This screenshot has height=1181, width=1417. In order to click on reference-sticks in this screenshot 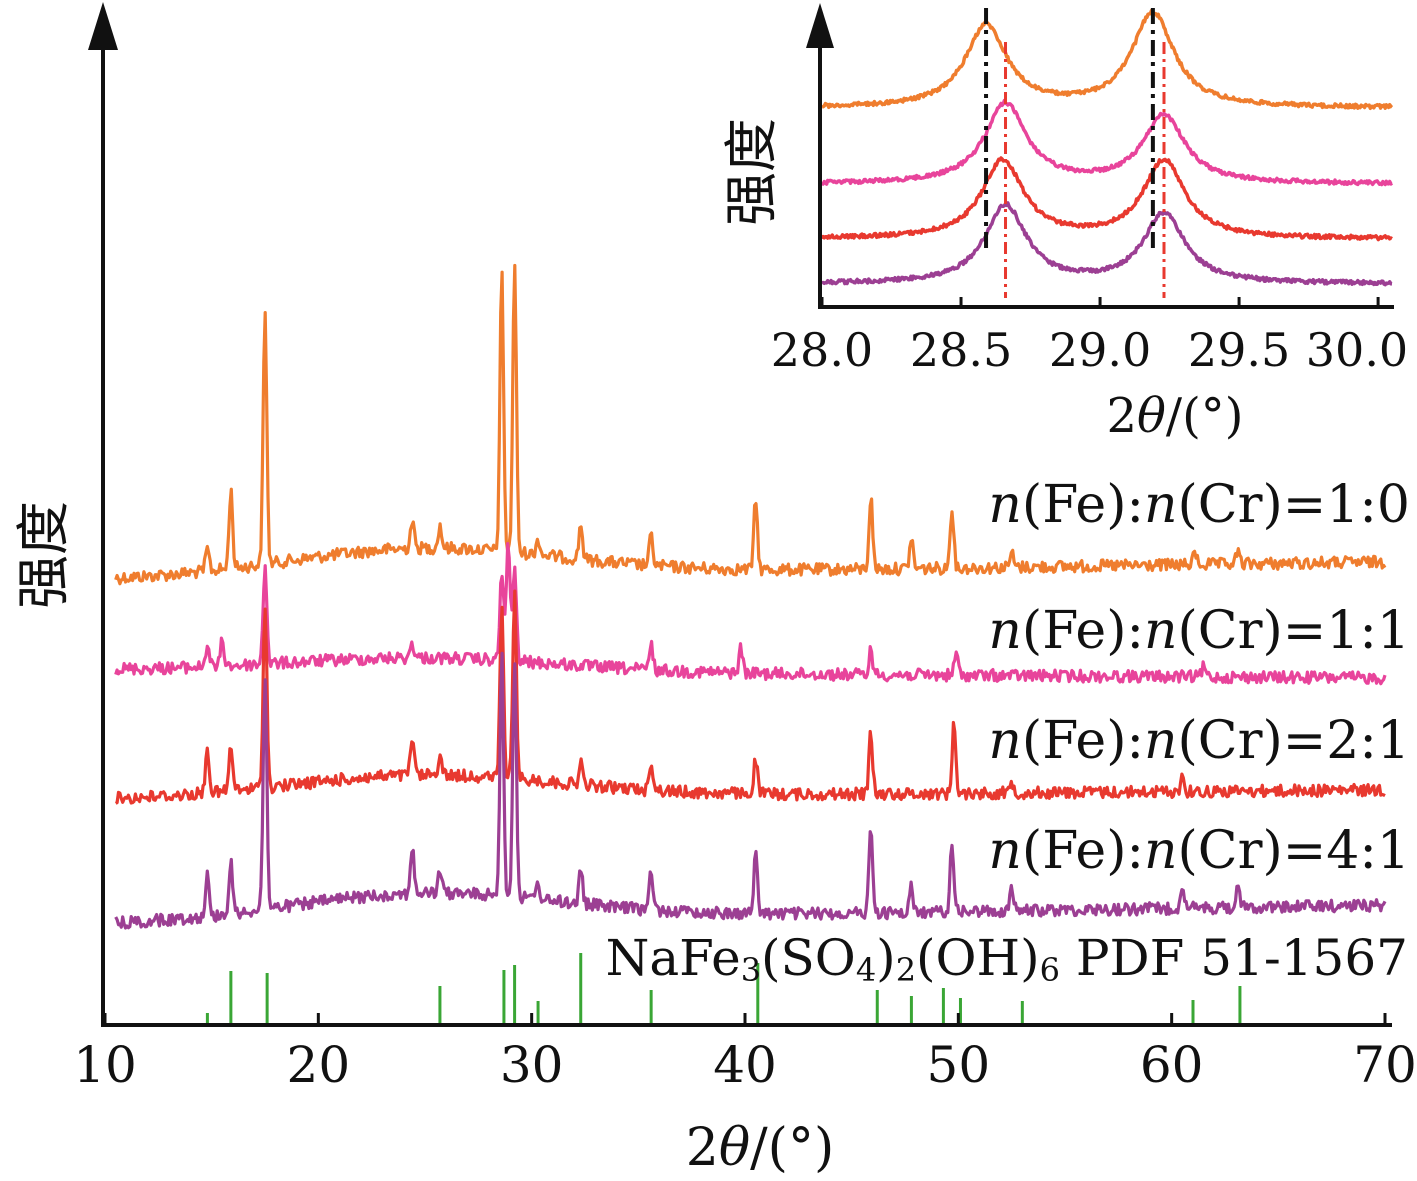, I will do `click(723, 988)`.